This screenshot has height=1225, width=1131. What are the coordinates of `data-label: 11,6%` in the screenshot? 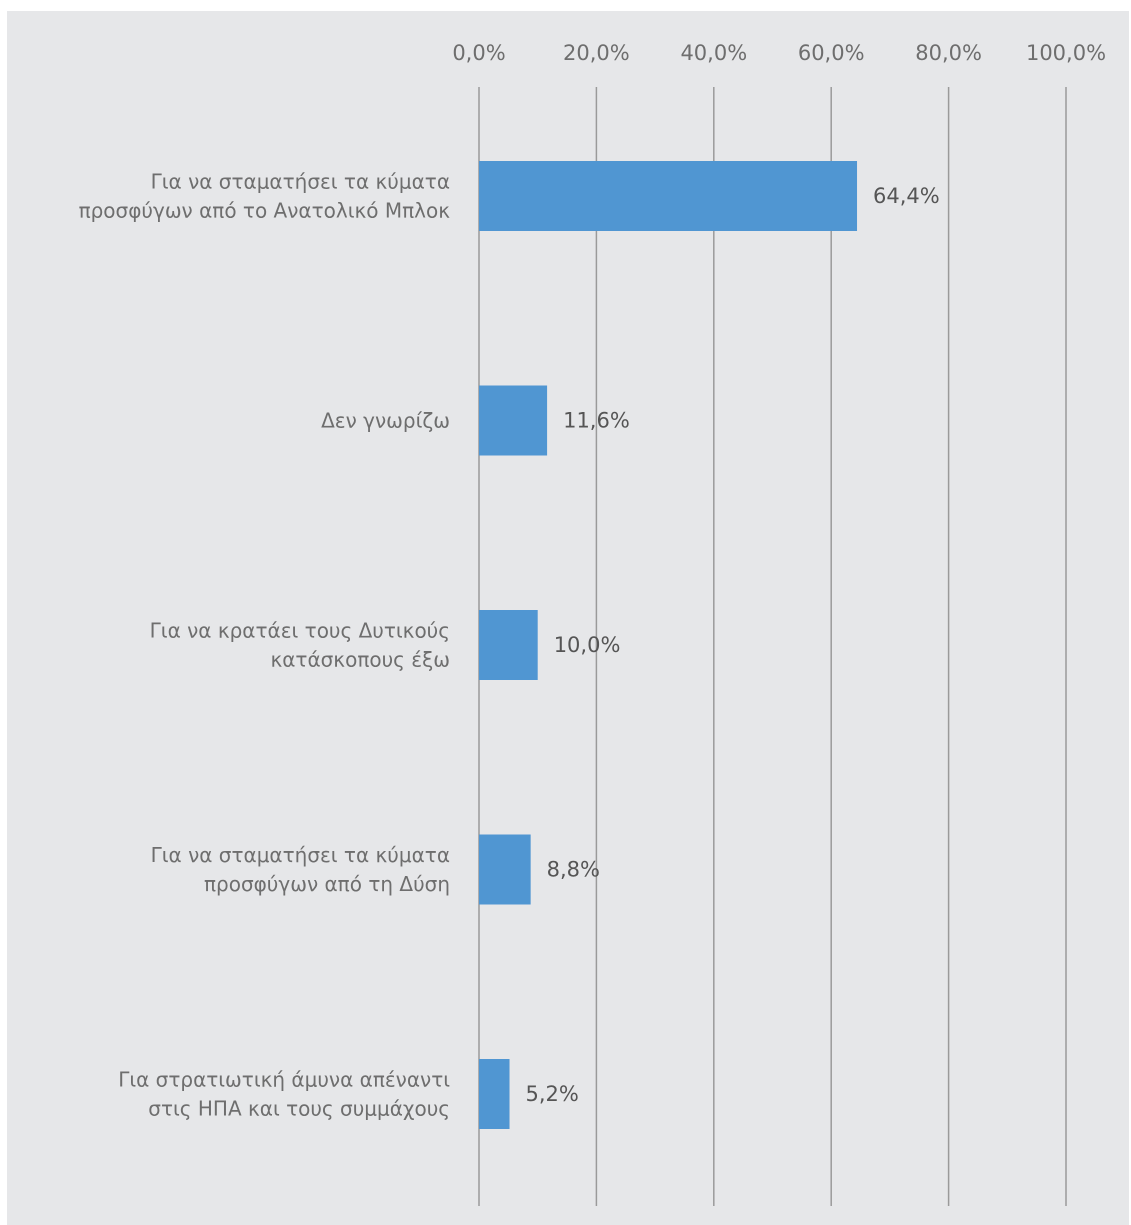 It's located at (596, 421).